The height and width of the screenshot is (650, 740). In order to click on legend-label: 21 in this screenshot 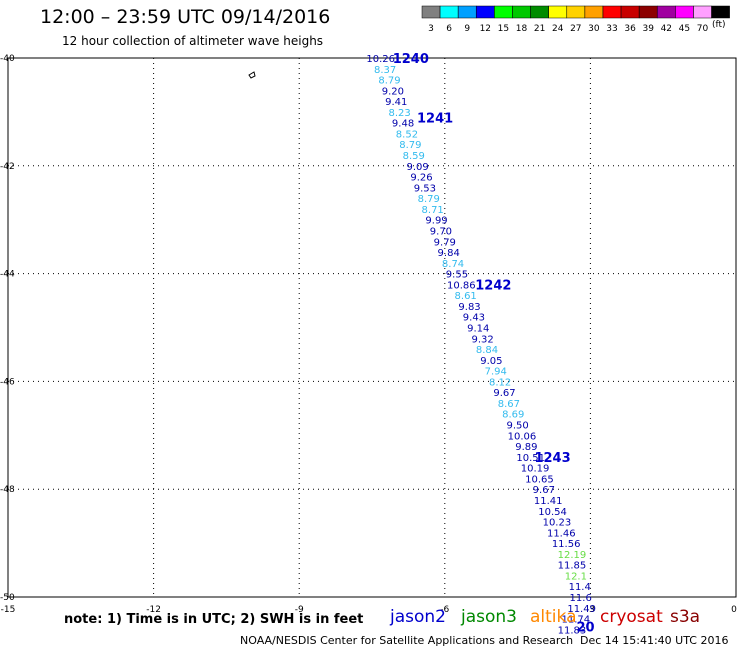, I will do `click(539, 29)`.